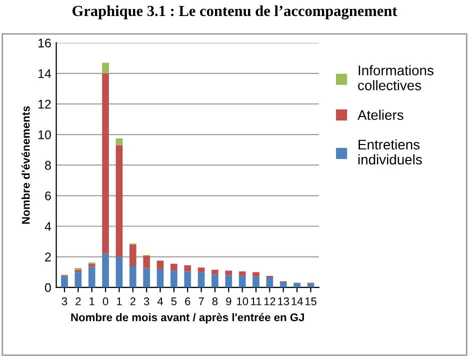 This screenshot has height=357, width=469. Describe the element at coordinates (381, 115) in the screenshot. I see `legend-label: Ateliers` at that location.